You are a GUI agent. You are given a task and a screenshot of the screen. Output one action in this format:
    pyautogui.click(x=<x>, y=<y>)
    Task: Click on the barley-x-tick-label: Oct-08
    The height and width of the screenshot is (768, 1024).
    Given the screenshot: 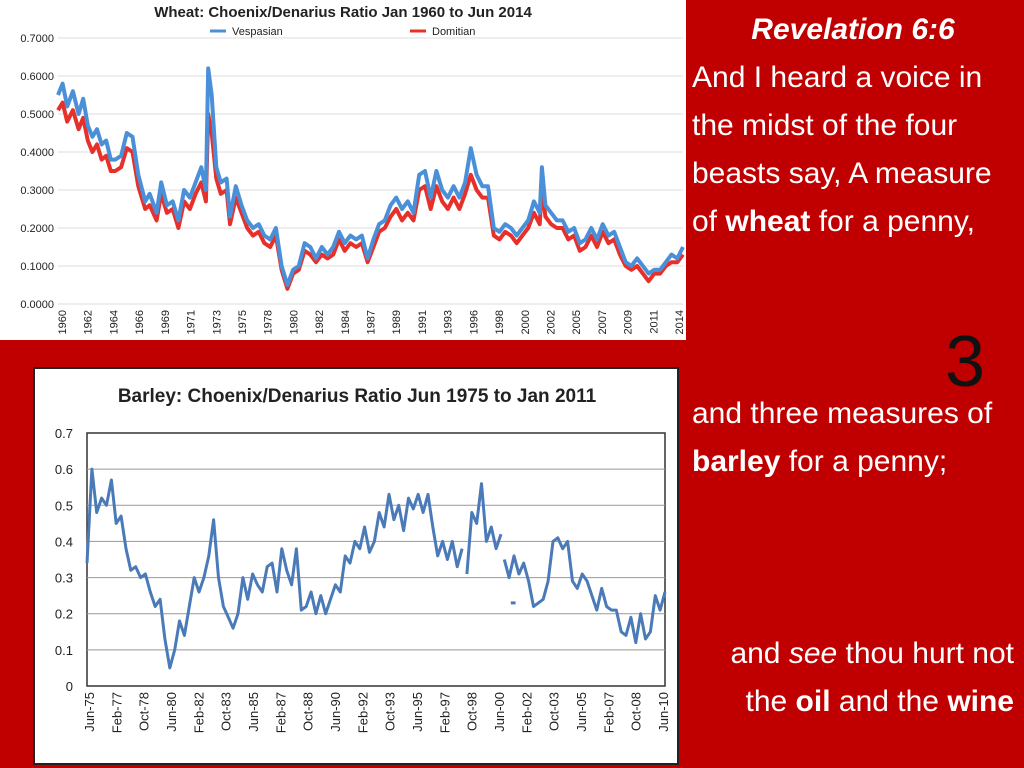 What is the action you would take?
    pyautogui.click(x=636, y=711)
    